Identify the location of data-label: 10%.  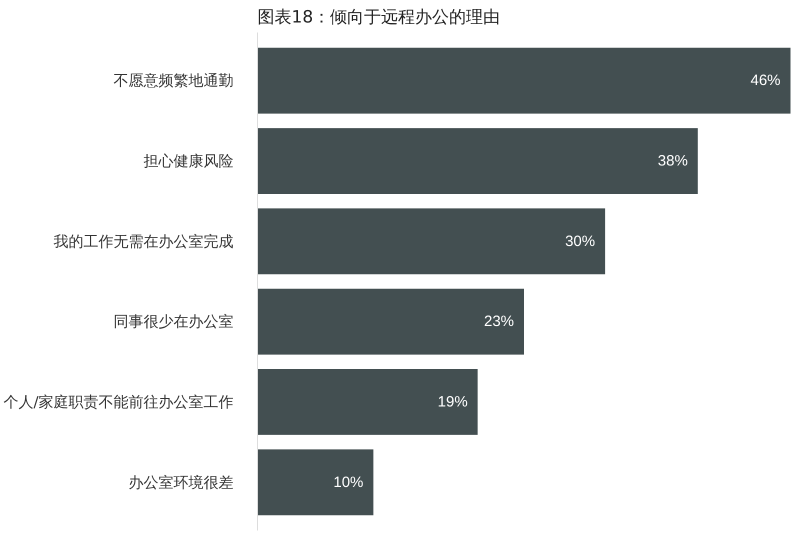
(348, 482).